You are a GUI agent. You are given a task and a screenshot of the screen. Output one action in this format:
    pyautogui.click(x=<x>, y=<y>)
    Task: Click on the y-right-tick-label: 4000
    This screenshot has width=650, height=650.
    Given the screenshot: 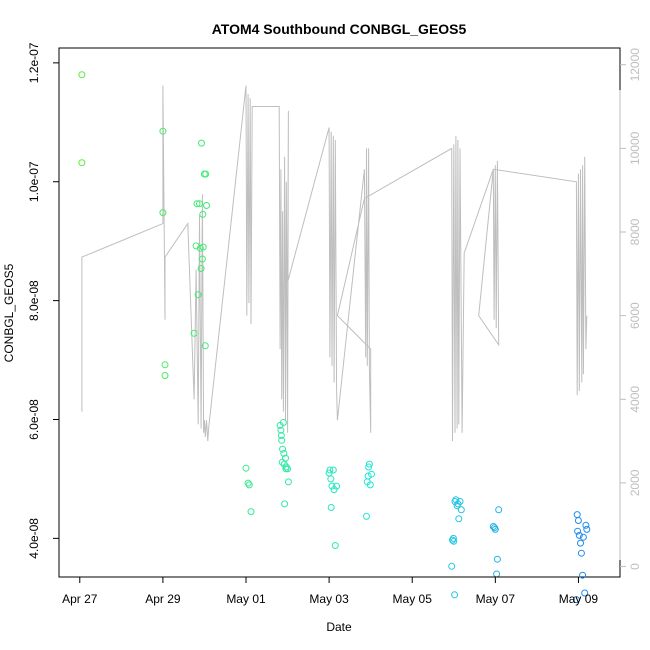 What is the action you would take?
    pyautogui.click(x=635, y=399)
    